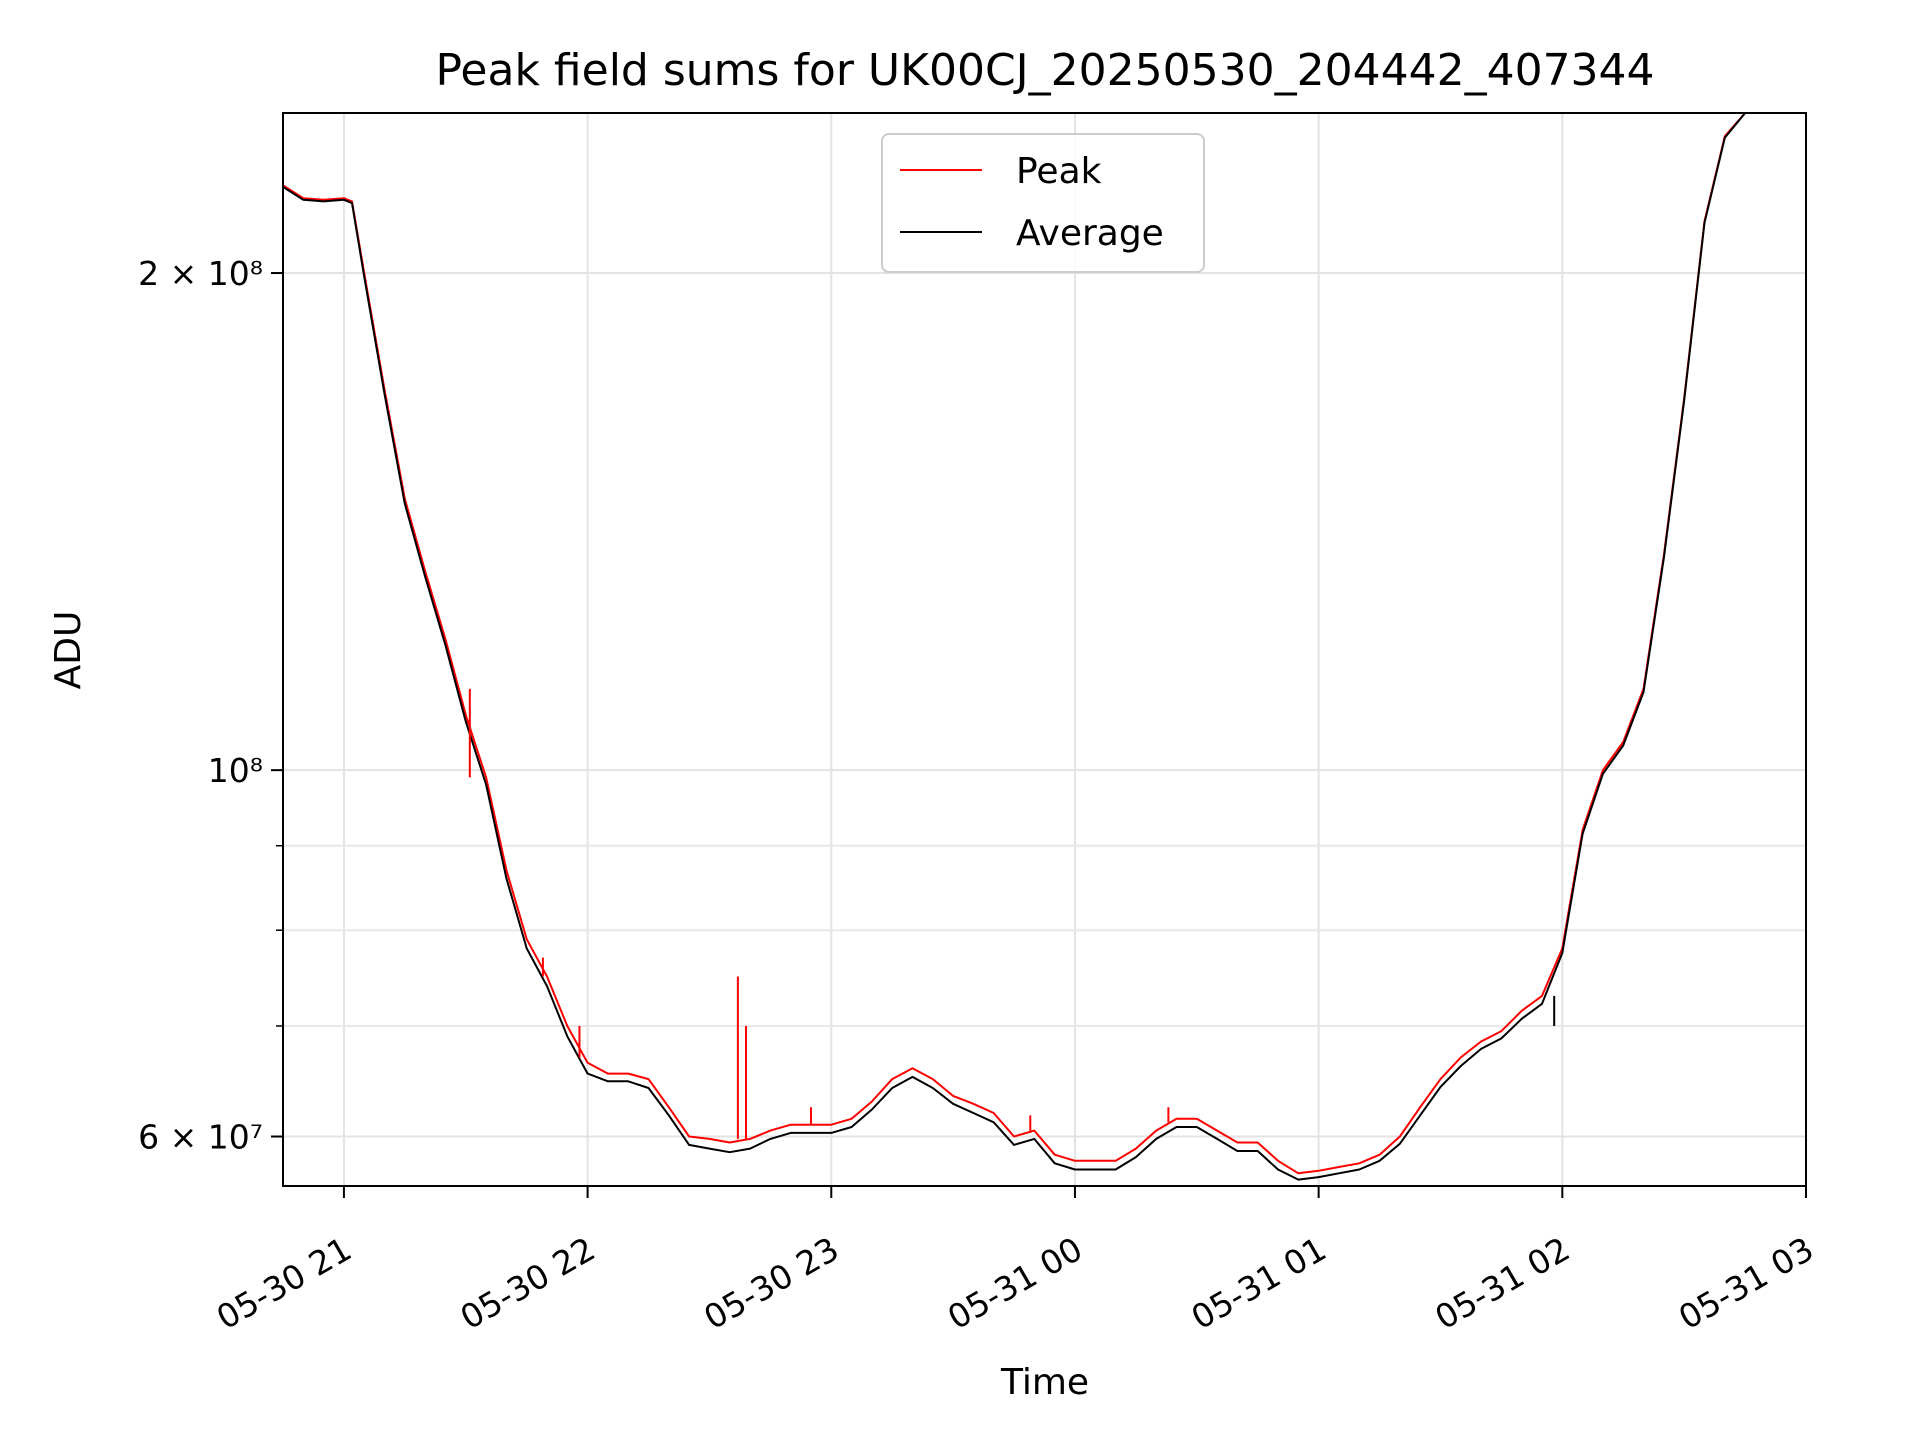  Describe the element at coordinates (1044, 1382) in the screenshot. I see `x-axis-label: Time` at that location.